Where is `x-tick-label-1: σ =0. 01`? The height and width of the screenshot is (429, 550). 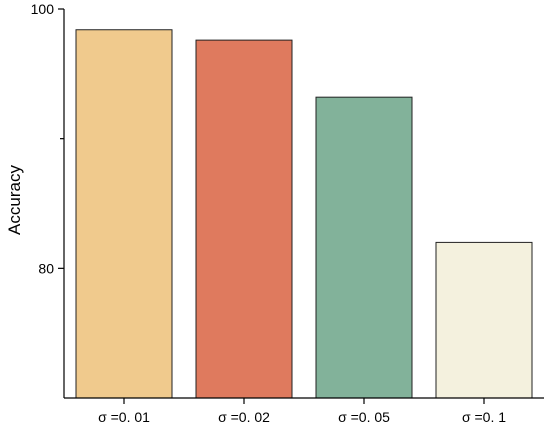 x-tick-label-1: σ =0. 01 is located at coordinates (124, 417).